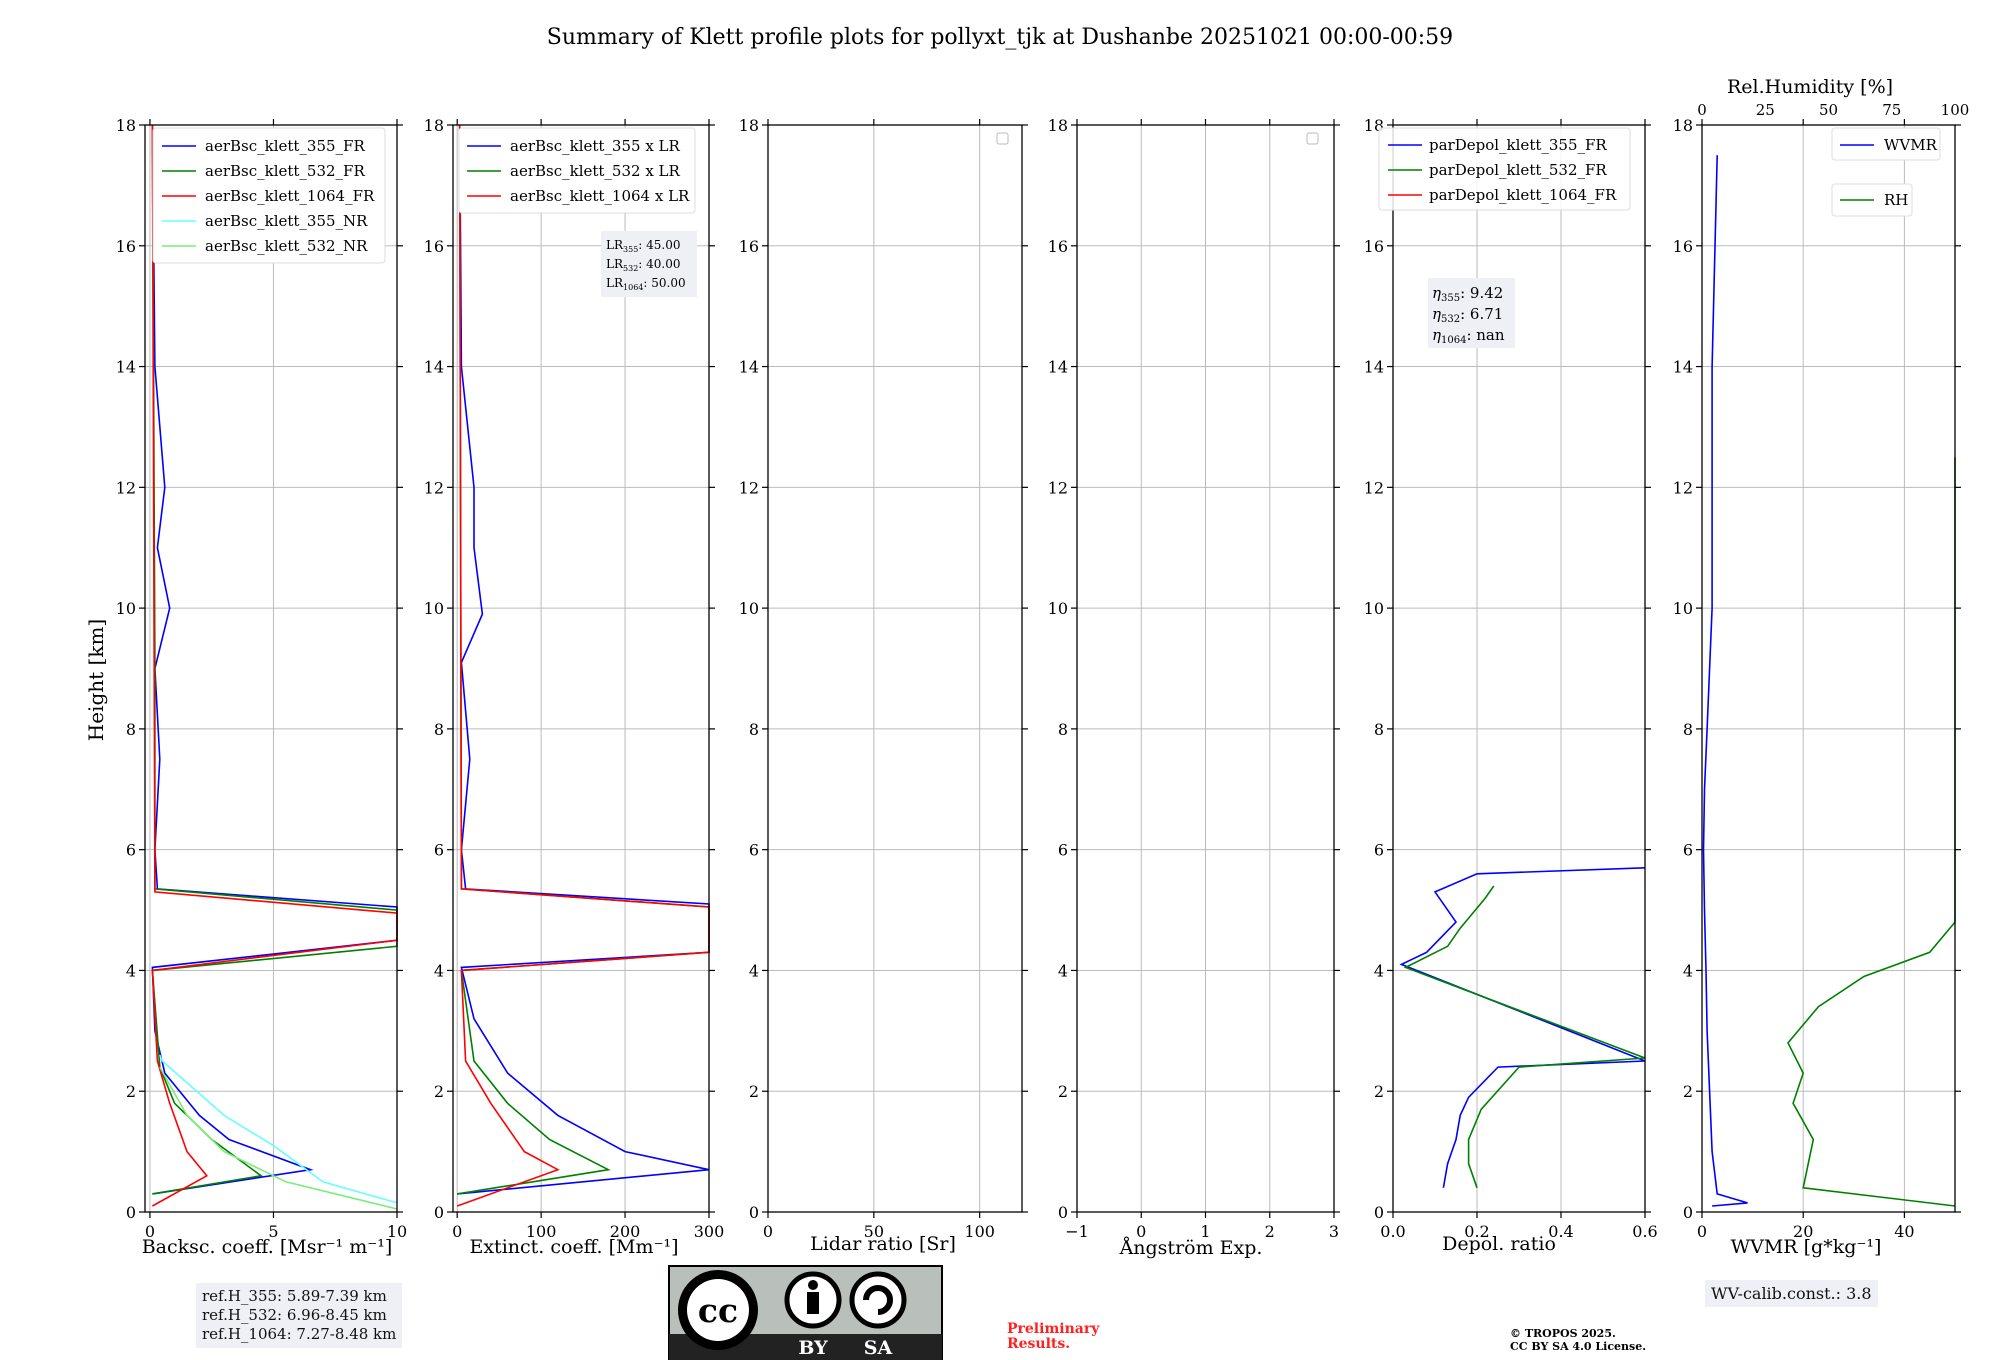 This screenshot has height=1360, width=2000. Describe the element at coordinates (1518, 170) in the screenshot. I see `legend-label: parDepol_klett_532_FR` at that location.